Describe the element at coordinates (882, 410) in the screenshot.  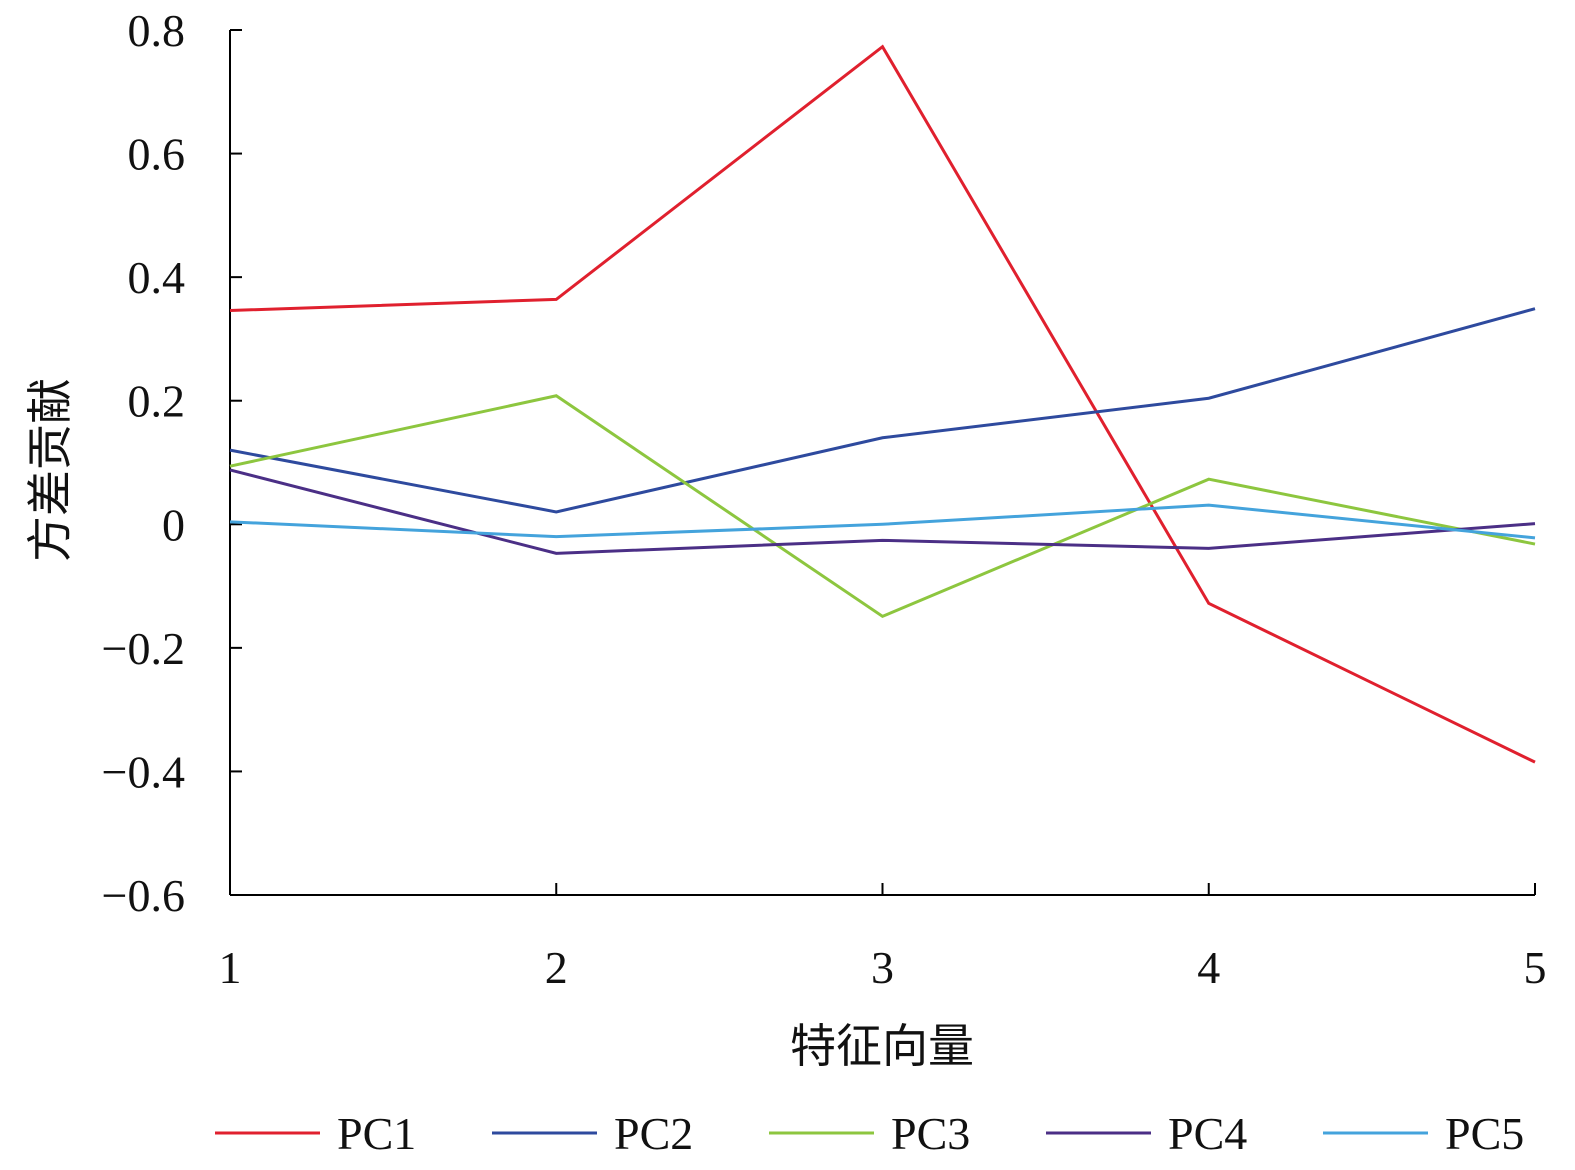
I see `series-line-pc2` at that location.